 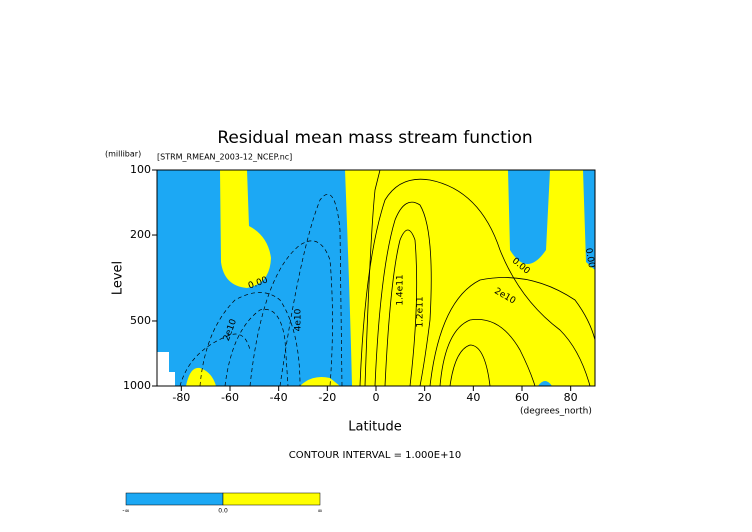 What do you see at coordinates (174, 499) in the screenshot?
I see `colorbar-negative` at bounding box center [174, 499].